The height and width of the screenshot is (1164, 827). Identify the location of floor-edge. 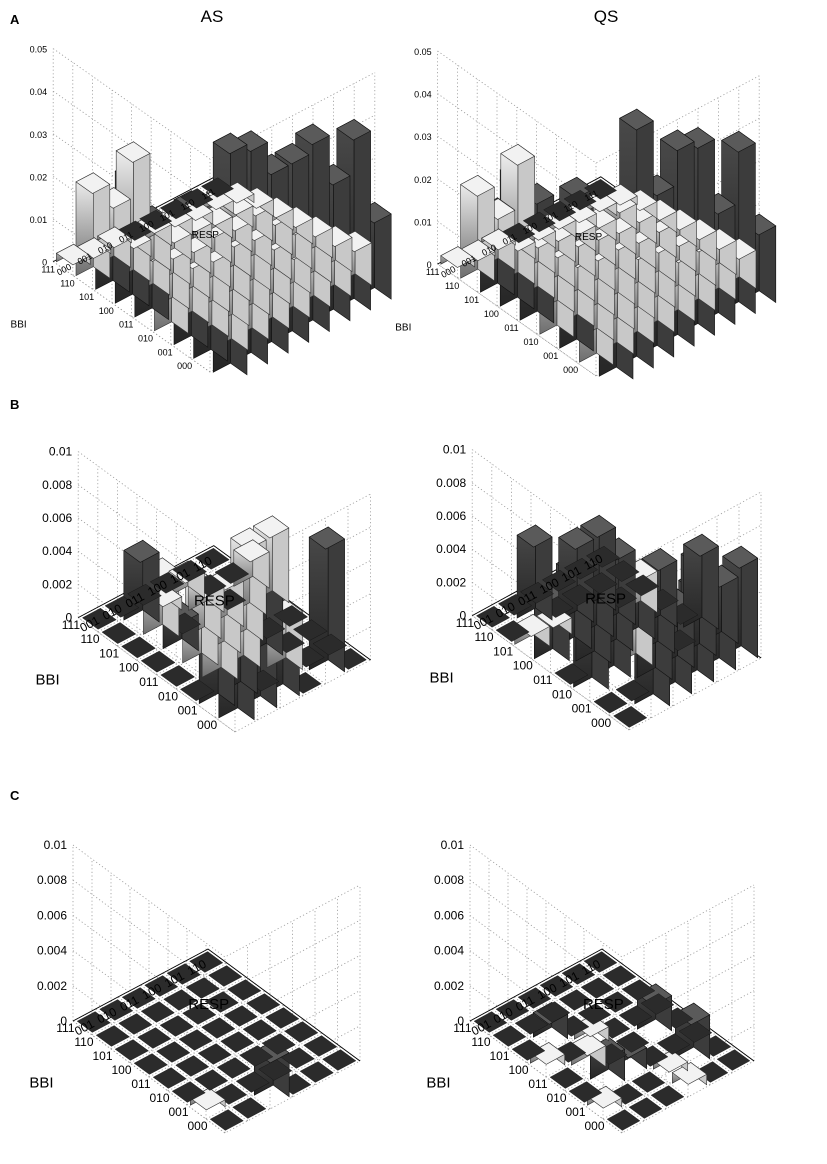
(149, 1077).